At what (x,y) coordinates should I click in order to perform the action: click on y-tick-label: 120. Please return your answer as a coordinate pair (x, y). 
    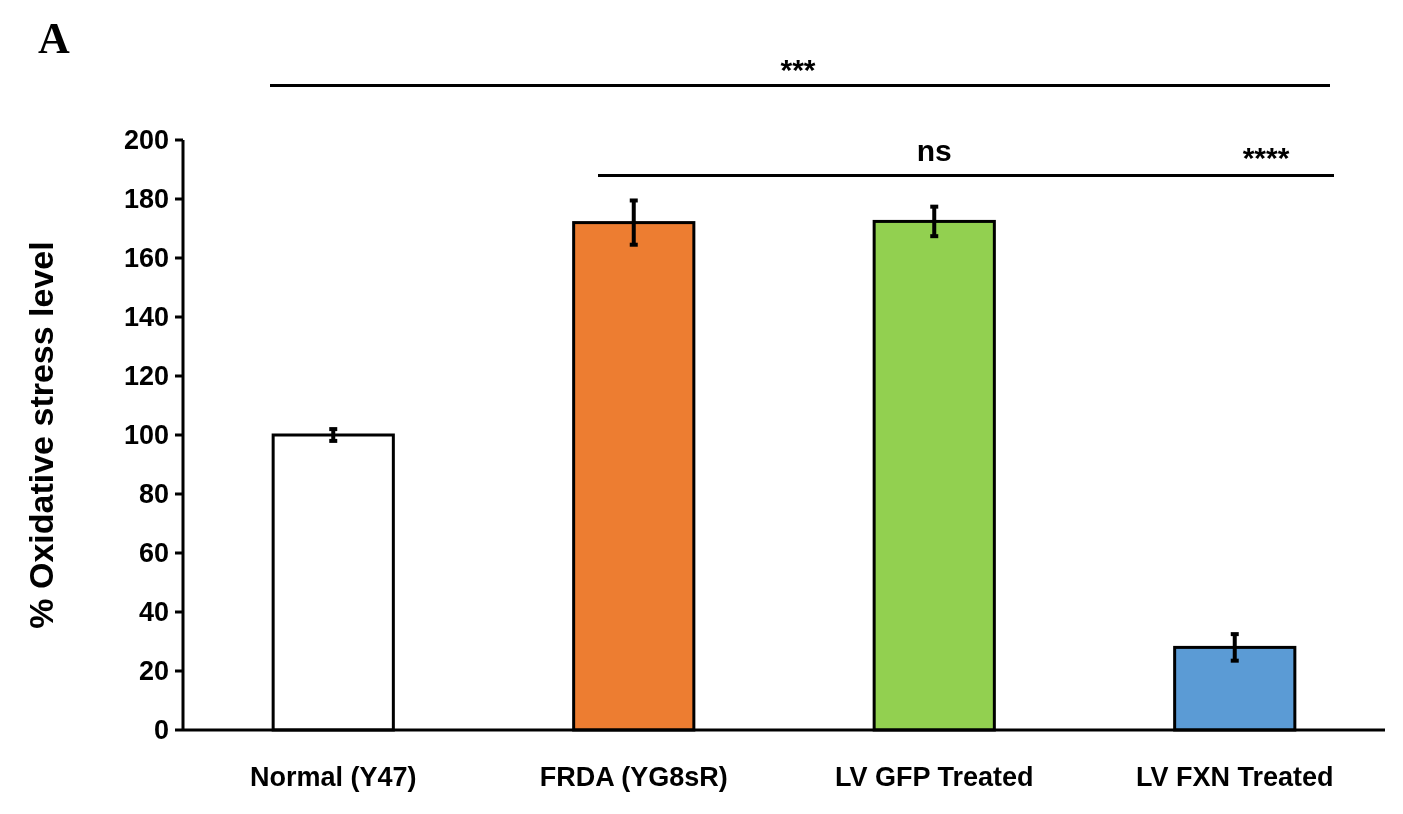
    Looking at the image, I should click on (146, 376).